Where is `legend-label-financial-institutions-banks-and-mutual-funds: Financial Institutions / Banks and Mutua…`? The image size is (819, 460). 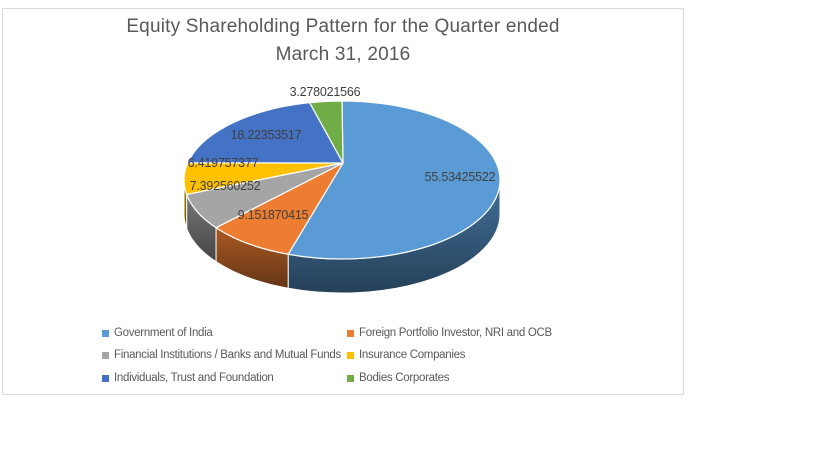 legend-label-financial-institutions-banks-and-mutual-funds: Financial Institutions / Banks and Mutua… is located at coordinates (227, 355).